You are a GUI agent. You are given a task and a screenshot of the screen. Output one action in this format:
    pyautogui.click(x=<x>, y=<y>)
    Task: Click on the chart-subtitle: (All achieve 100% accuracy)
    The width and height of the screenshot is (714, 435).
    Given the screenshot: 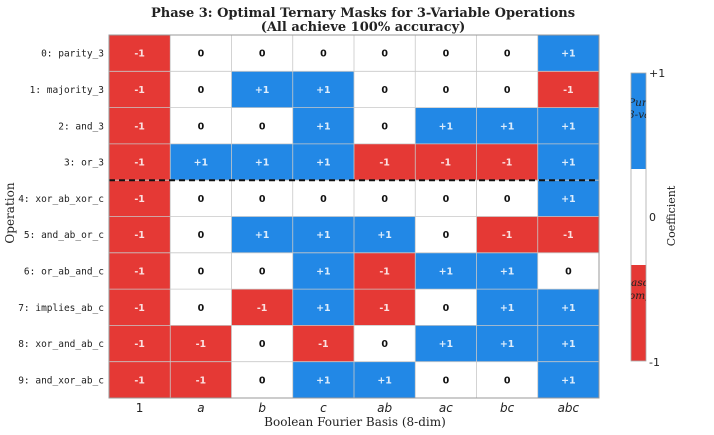 What is the action you would take?
    pyautogui.click(x=363, y=27)
    